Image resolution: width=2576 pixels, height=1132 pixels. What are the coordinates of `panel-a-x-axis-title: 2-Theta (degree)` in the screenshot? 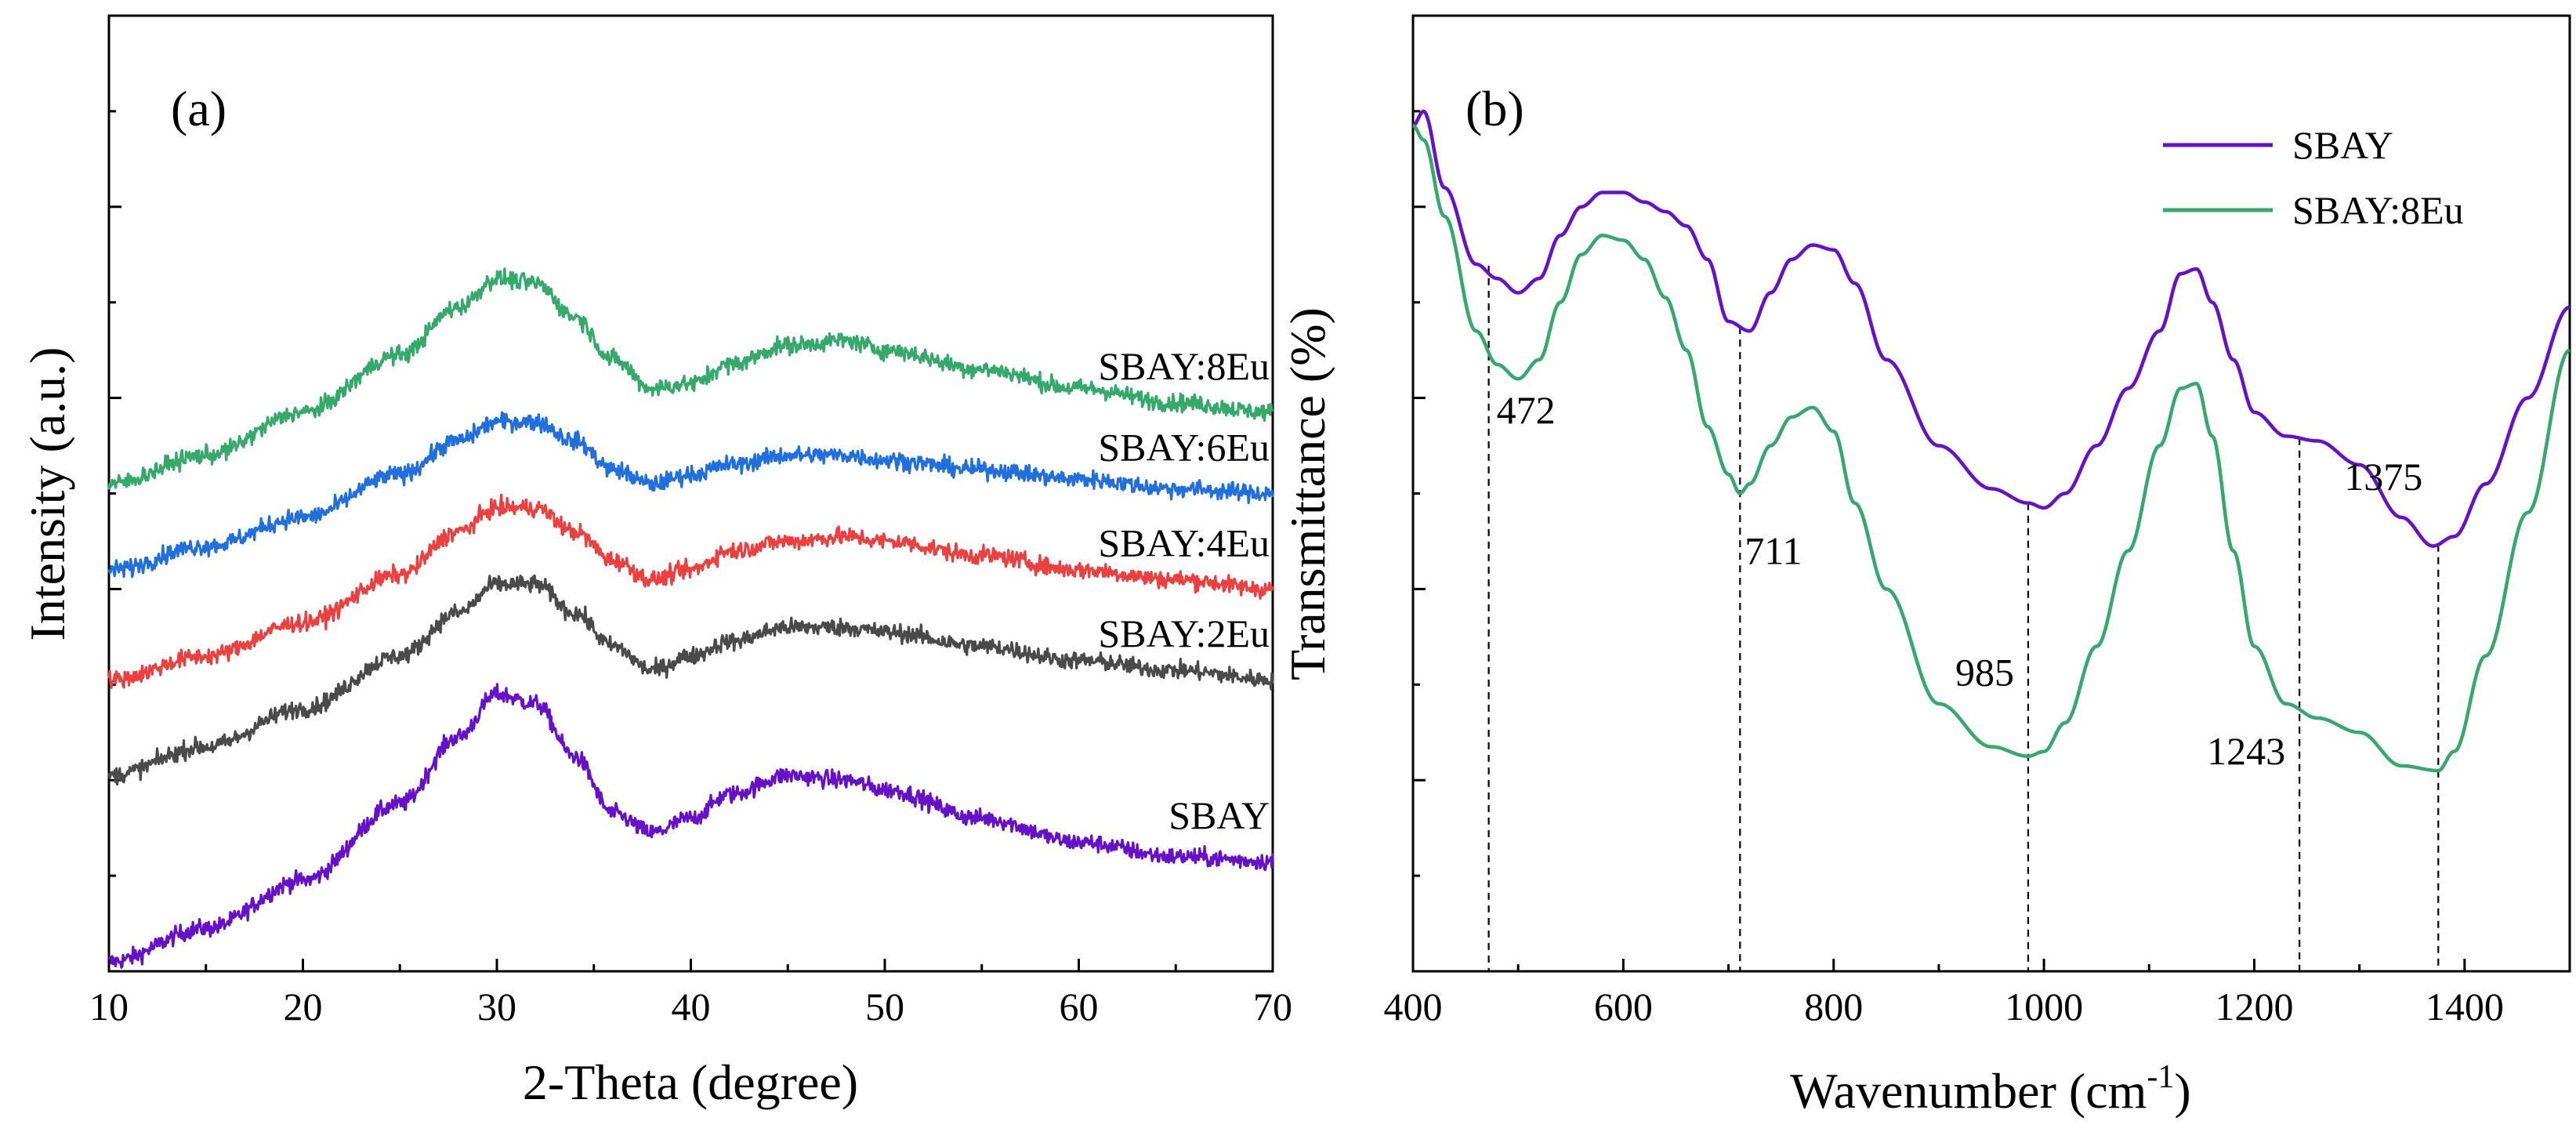 It's located at (690, 1082).